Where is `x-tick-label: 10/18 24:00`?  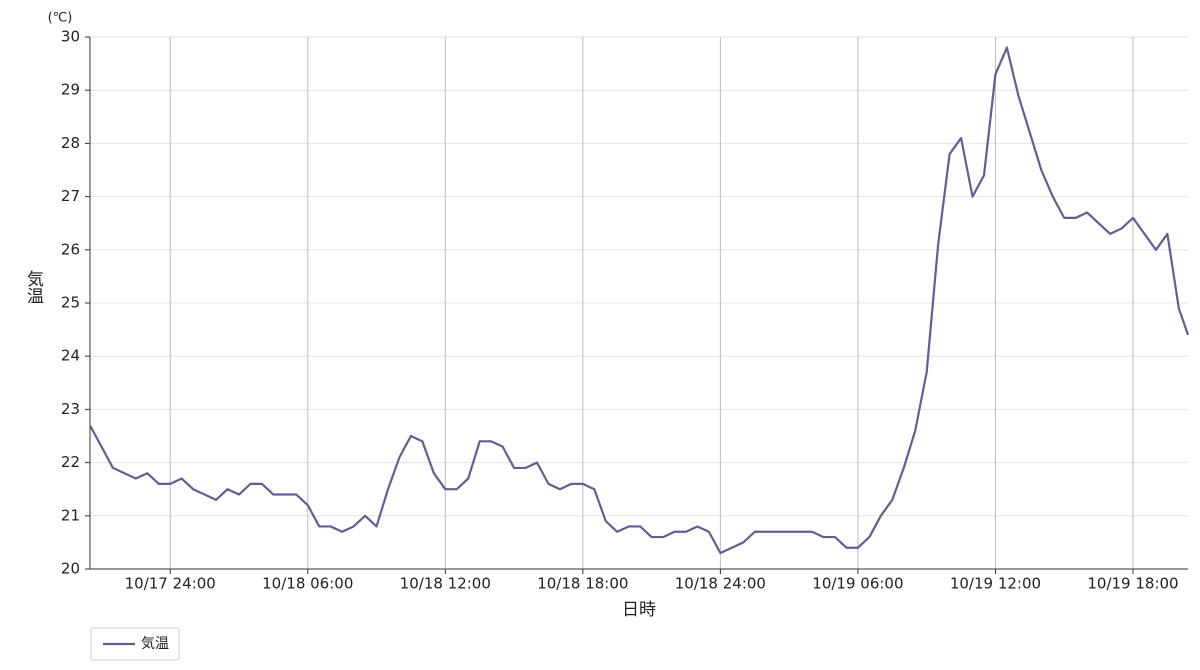 x-tick-label: 10/18 24:00 is located at coordinates (720, 584).